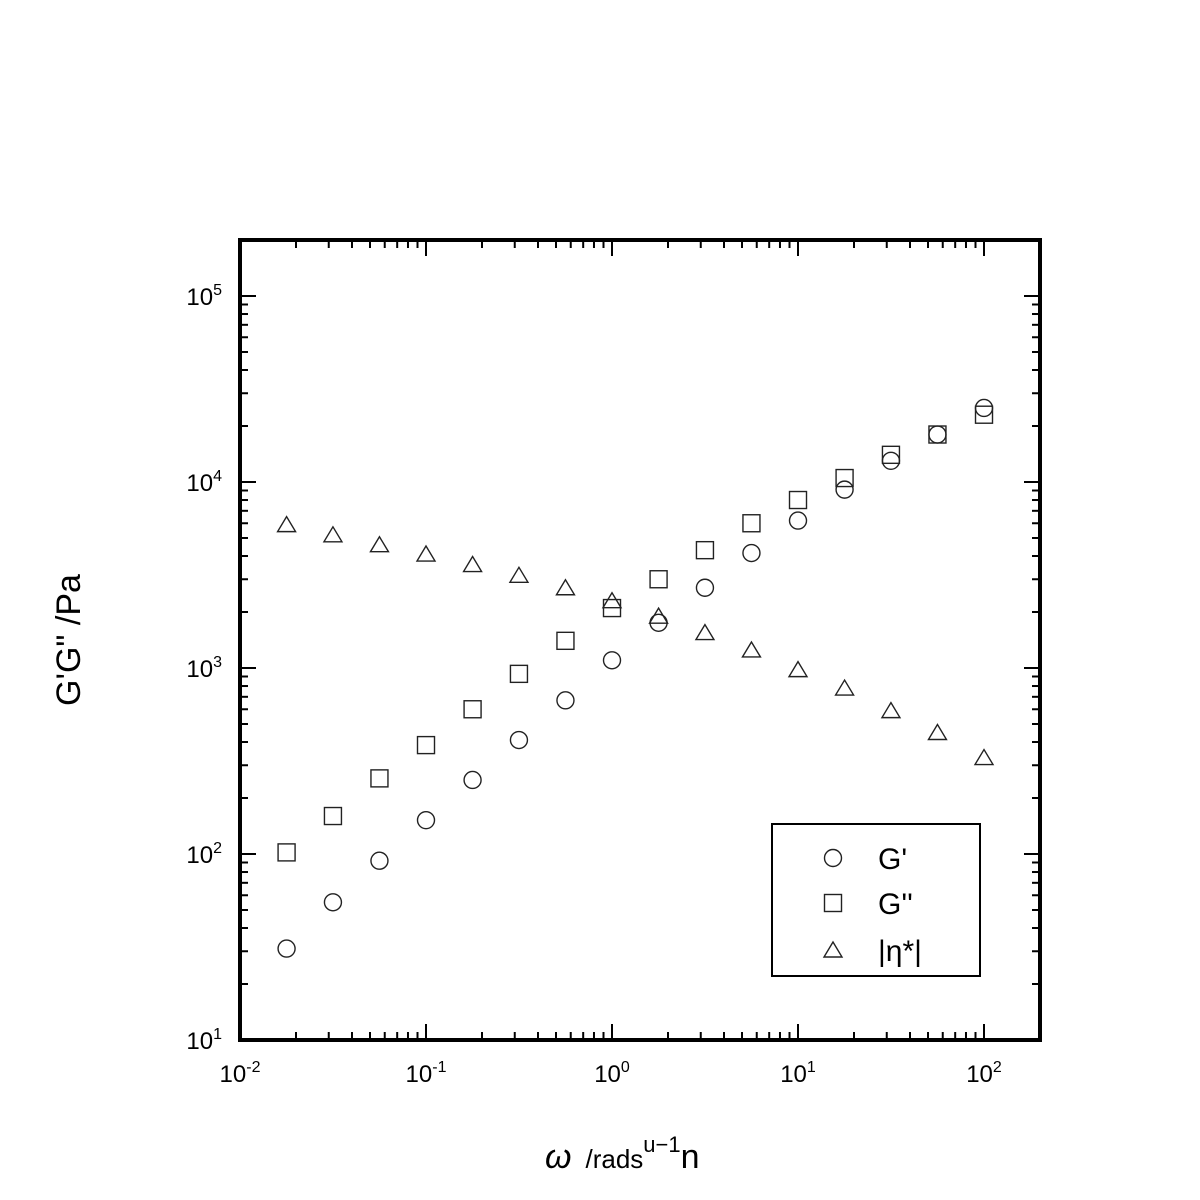  Describe the element at coordinates (895, 904) in the screenshot. I see `legend-label: G''` at that location.